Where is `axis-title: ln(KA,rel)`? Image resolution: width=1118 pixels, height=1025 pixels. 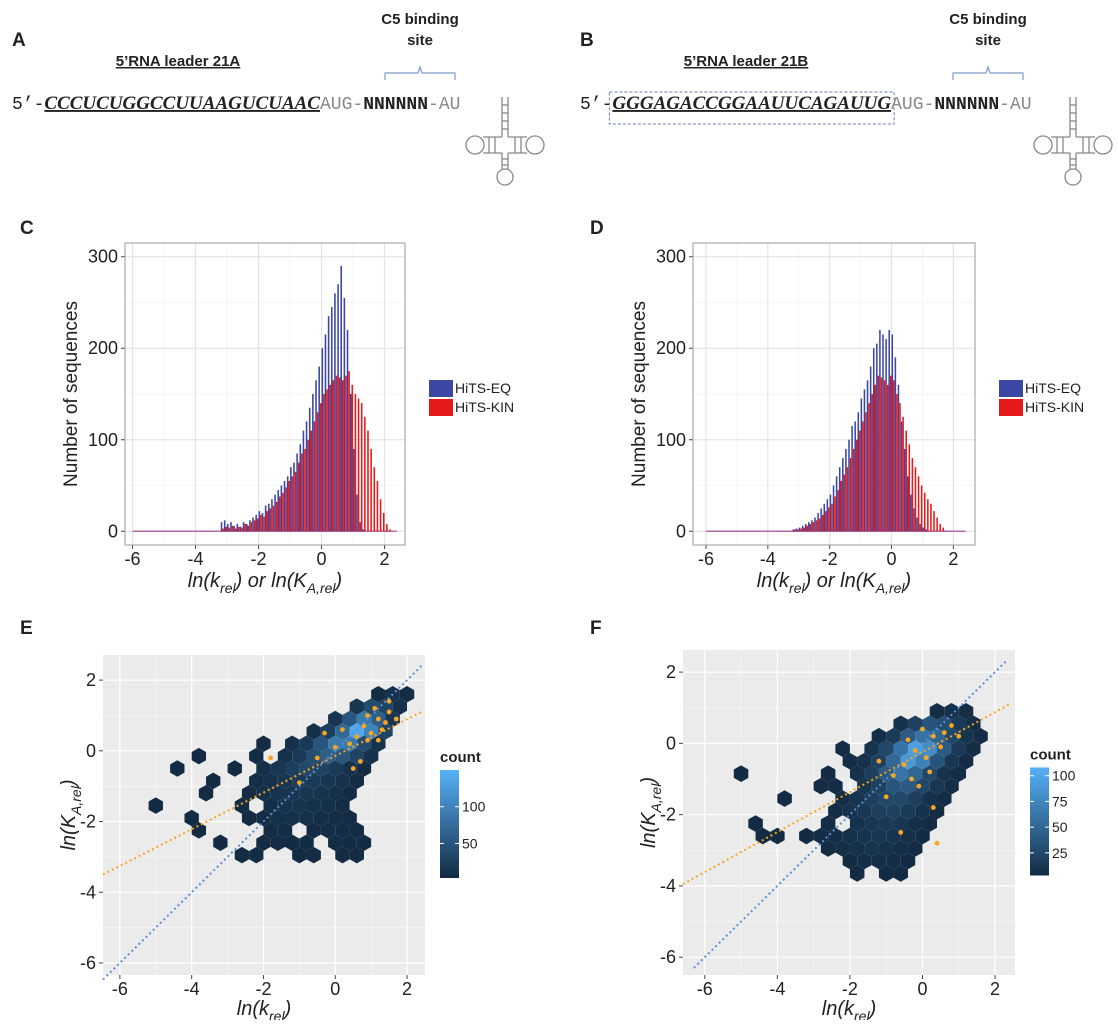 axis-title: ln(KA,rel) is located at coordinates (651, 812).